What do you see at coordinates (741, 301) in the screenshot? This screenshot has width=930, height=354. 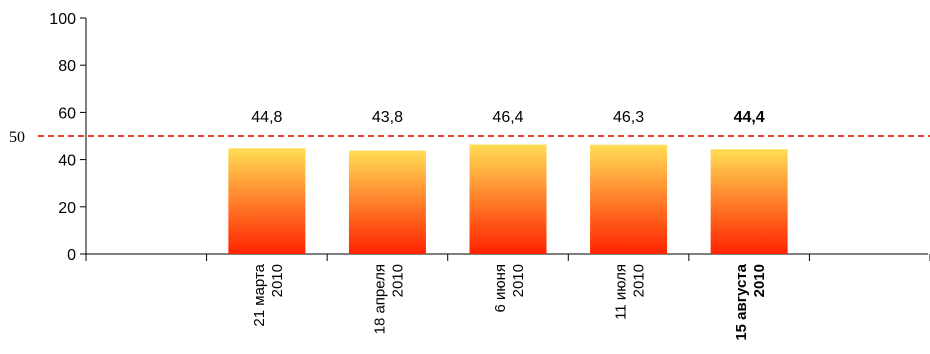 I see `x-tick-label-line: 15 августа` at bounding box center [741, 301].